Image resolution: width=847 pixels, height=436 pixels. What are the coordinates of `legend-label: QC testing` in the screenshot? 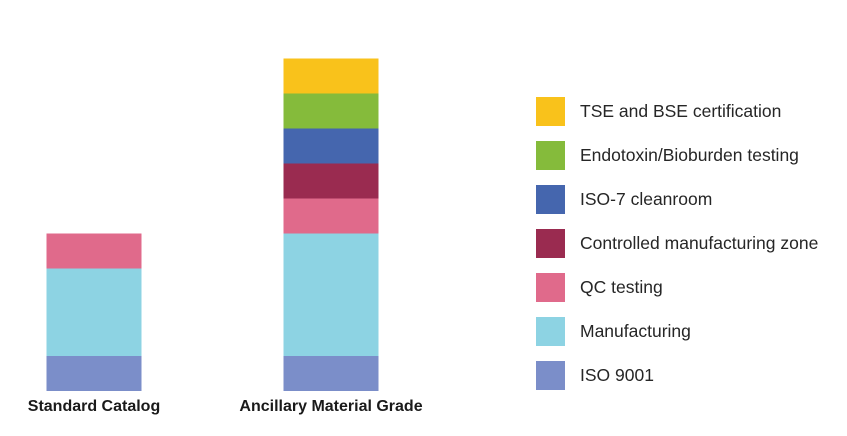 It's located at (621, 287).